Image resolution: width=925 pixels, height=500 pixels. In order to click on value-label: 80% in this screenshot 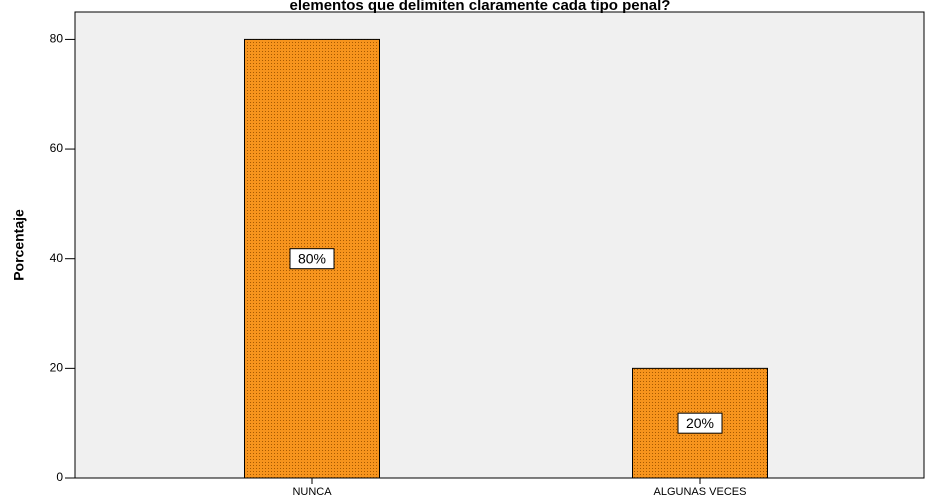, I will do `click(312, 258)`.